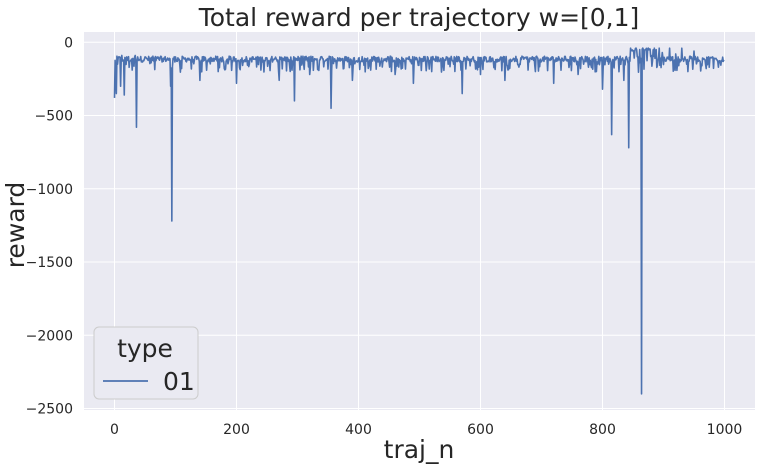 This screenshot has height=469, width=759. Describe the element at coordinates (145, 348) in the screenshot. I see `legend-title: type` at that location.